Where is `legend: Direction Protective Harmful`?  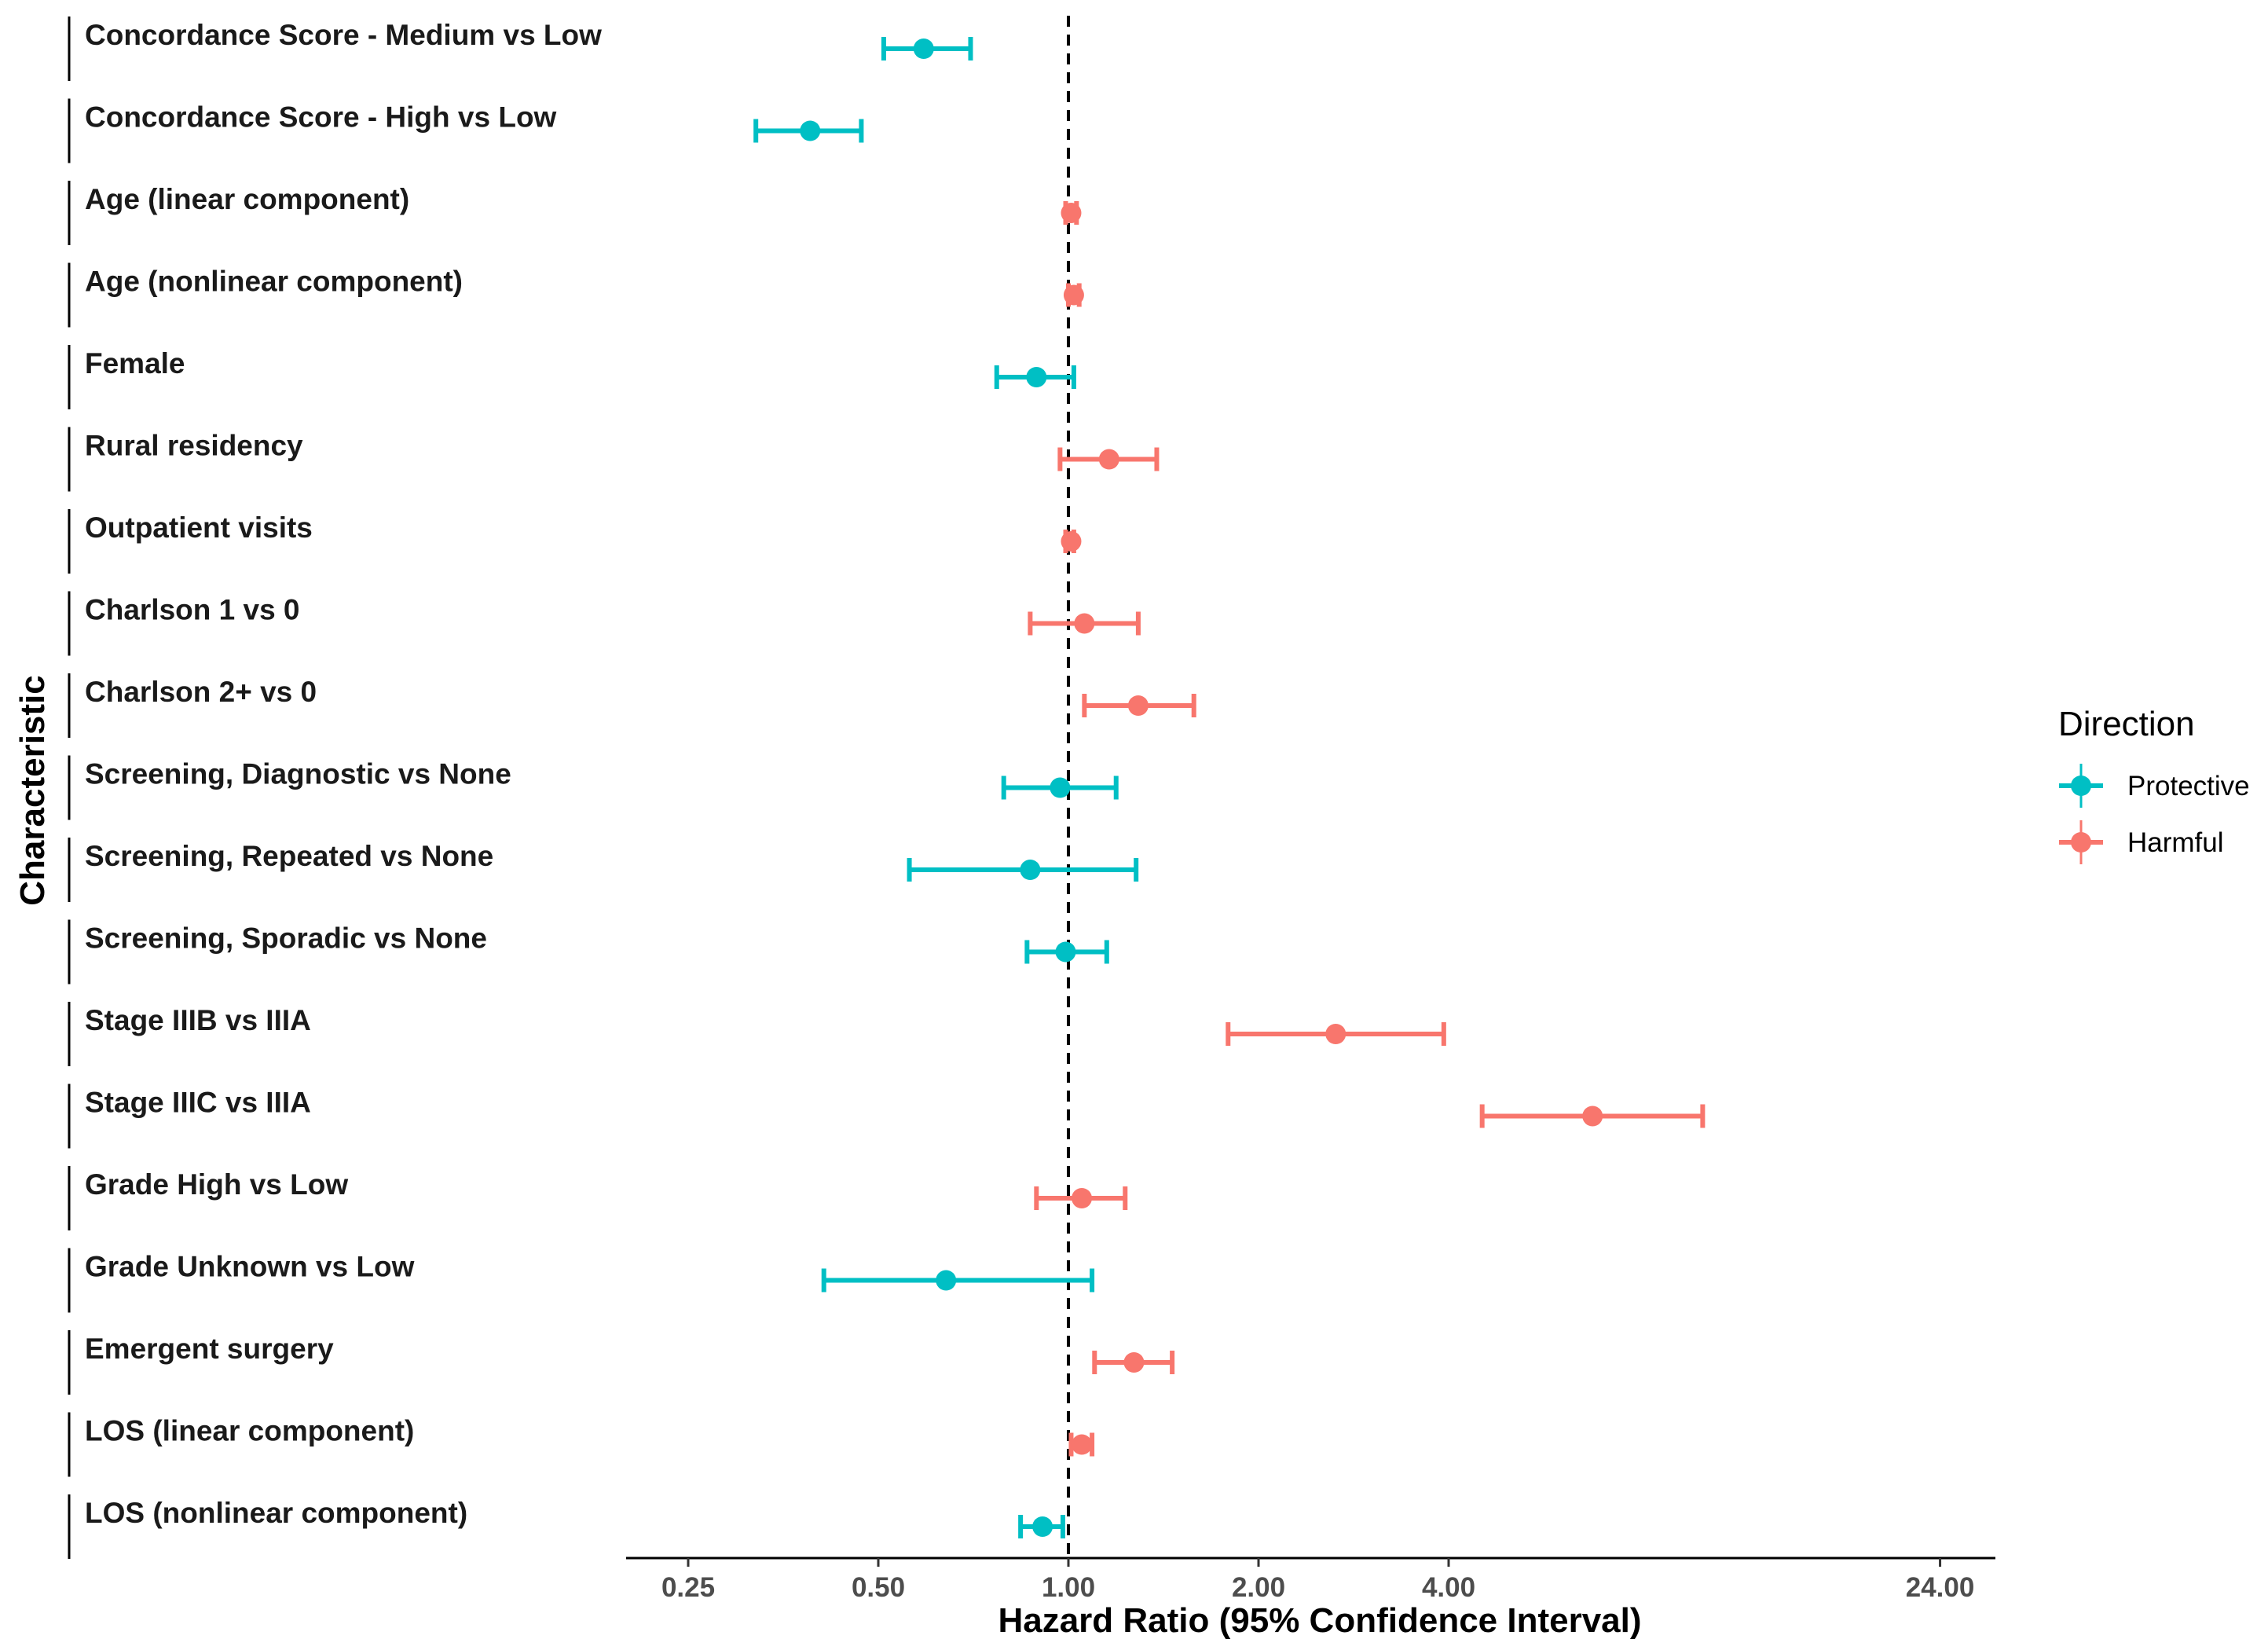
legend: Direction Protective Harmful is located at coordinates (2154, 784).